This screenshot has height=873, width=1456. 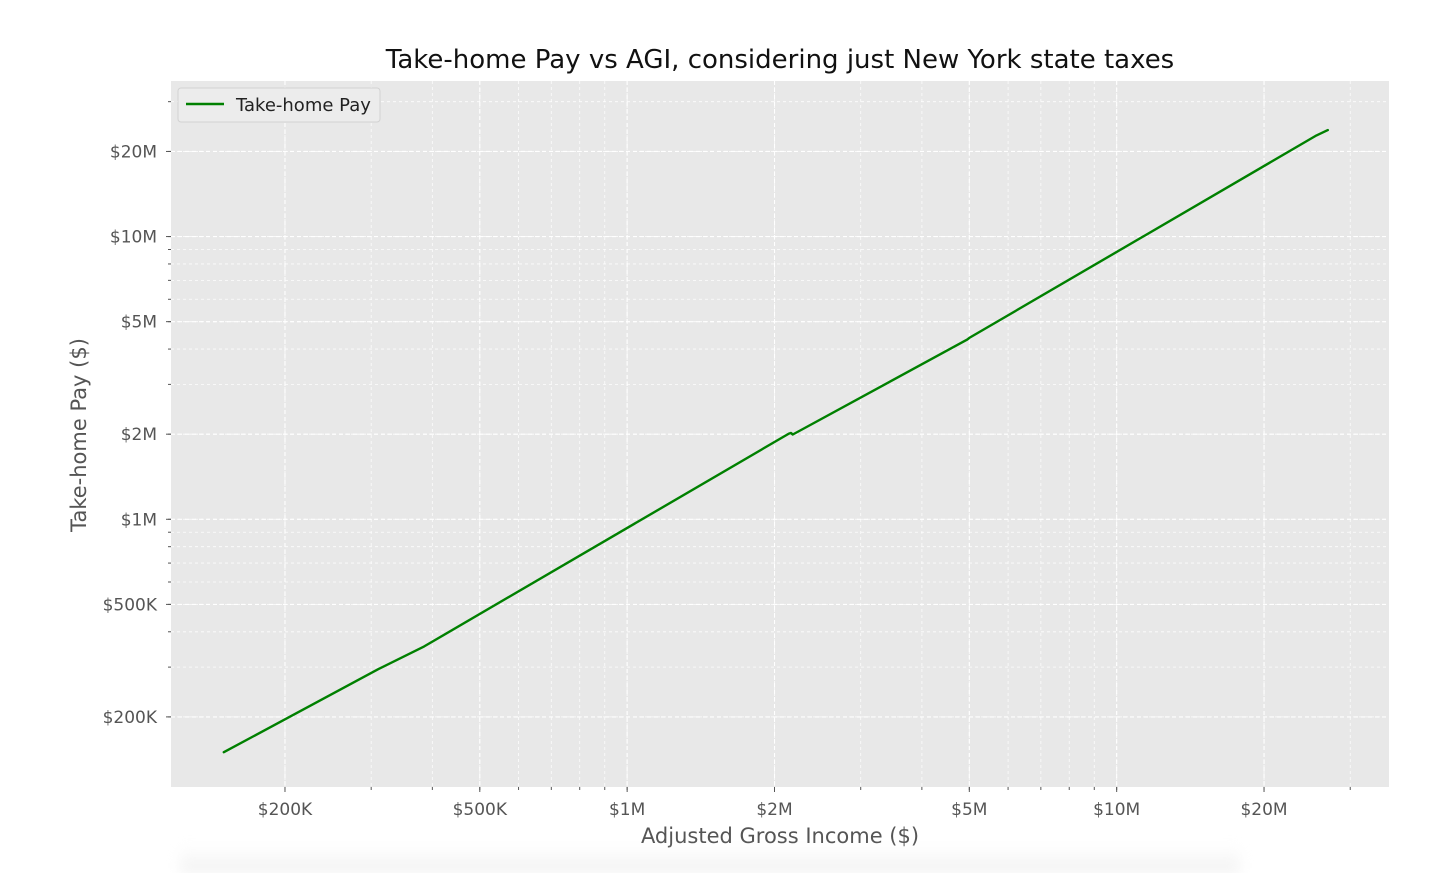 I want to click on x-axis-label: Adjusted Gross Income ($), so click(x=780, y=836).